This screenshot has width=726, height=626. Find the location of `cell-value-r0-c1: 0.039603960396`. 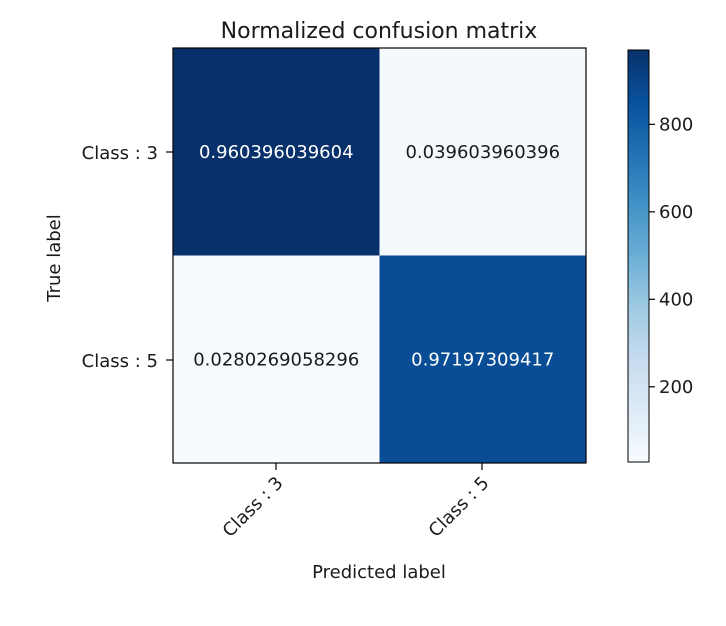

cell-value-r0-c1: 0.039603960396 is located at coordinates (482, 152).